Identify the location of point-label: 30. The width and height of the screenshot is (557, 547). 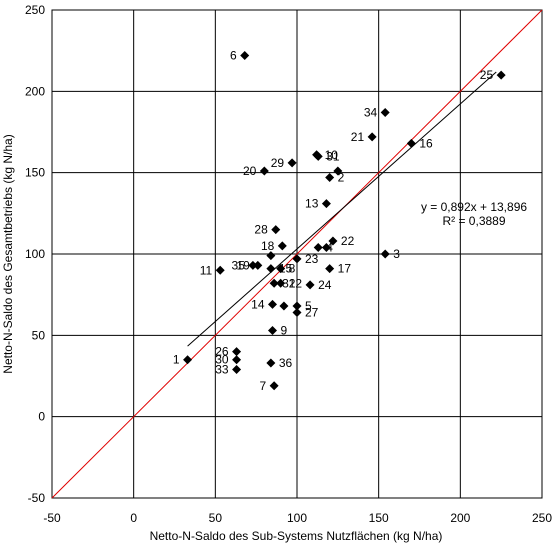
(222, 360).